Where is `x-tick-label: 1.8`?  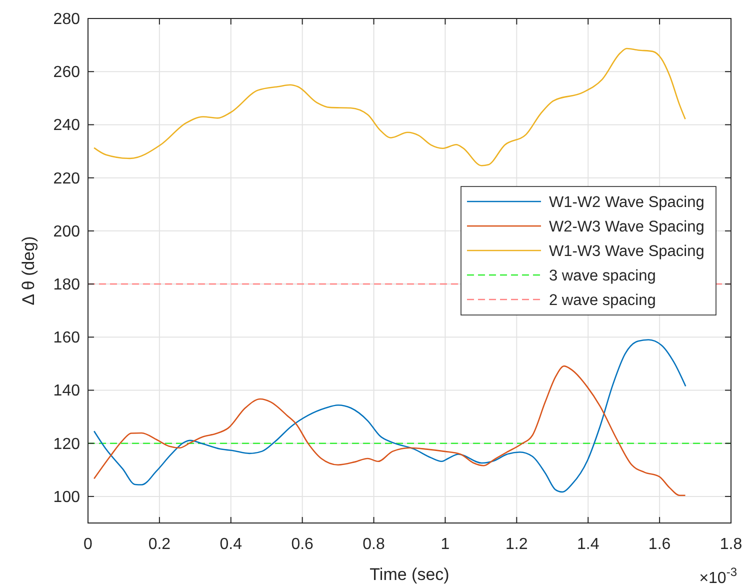
x-tick-label: 1.8 is located at coordinates (731, 544).